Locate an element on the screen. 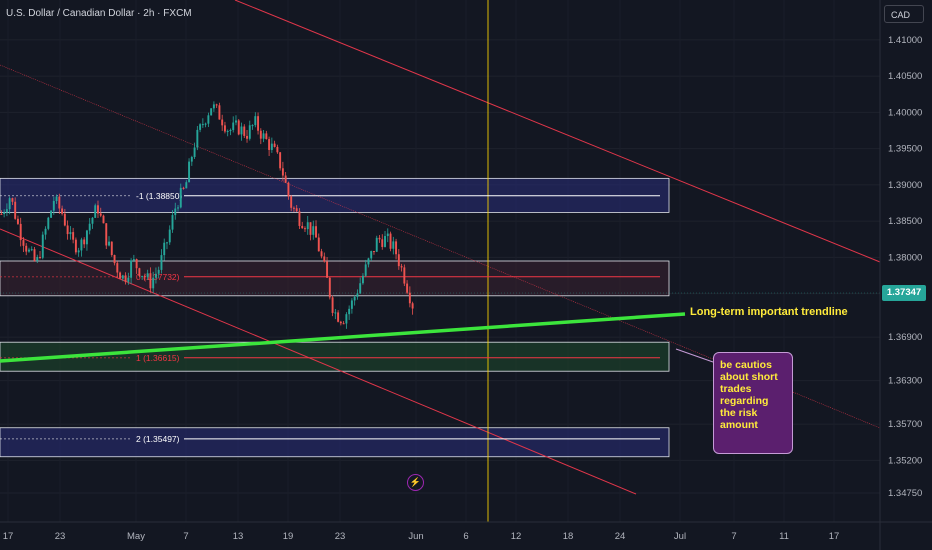  y-tick-label: 1.39000 is located at coordinates (905, 185).